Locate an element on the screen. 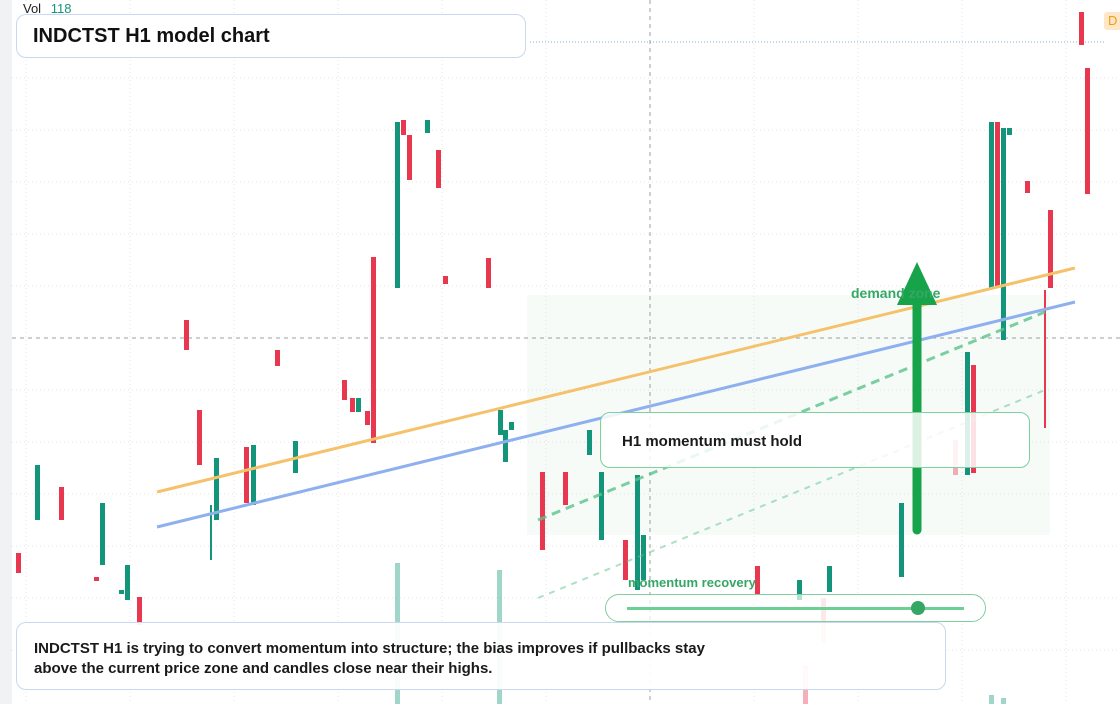 The height and width of the screenshot is (704, 1120). zone-label: demand zone is located at coordinates (896, 293).